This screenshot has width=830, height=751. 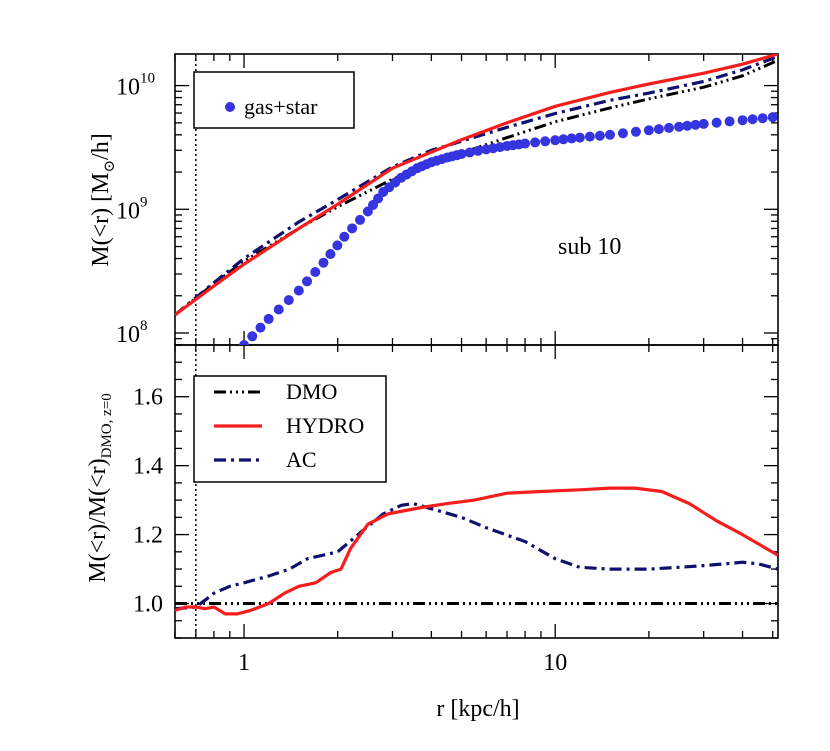 What do you see at coordinates (555, 663) in the screenshot?
I see `x-tick-label: 10` at bounding box center [555, 663].